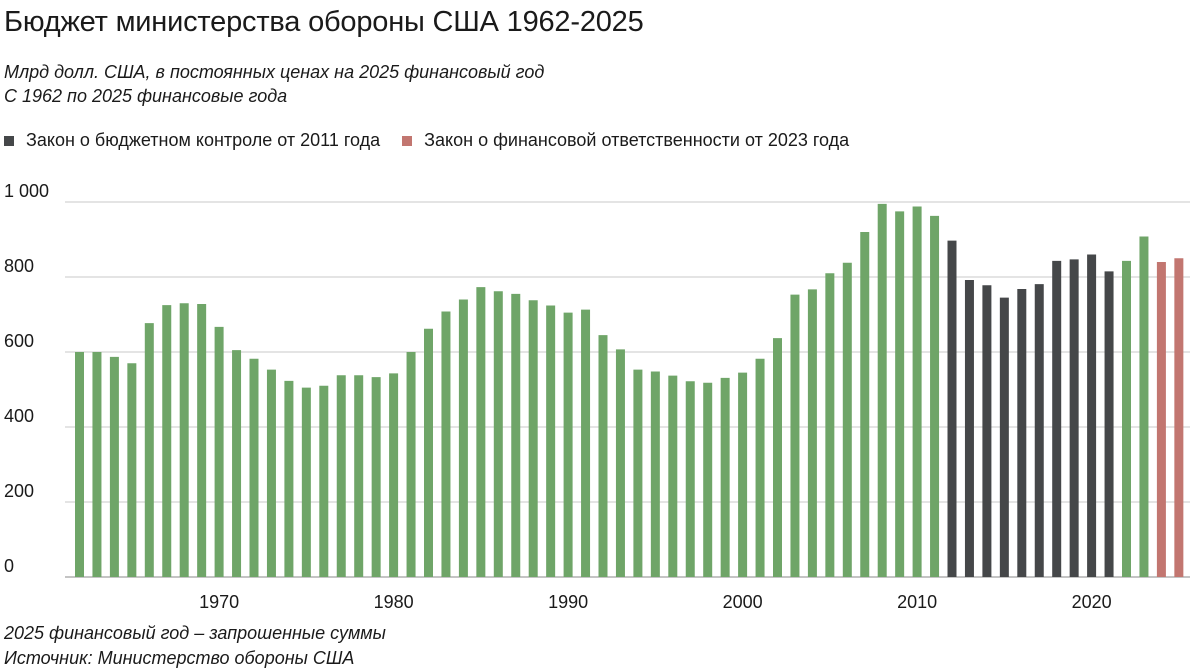 This screenshot has height=672, width=1200. Describe the element at coordinates (411, 464) in the screenshot. I see `bar-1981` at that location.